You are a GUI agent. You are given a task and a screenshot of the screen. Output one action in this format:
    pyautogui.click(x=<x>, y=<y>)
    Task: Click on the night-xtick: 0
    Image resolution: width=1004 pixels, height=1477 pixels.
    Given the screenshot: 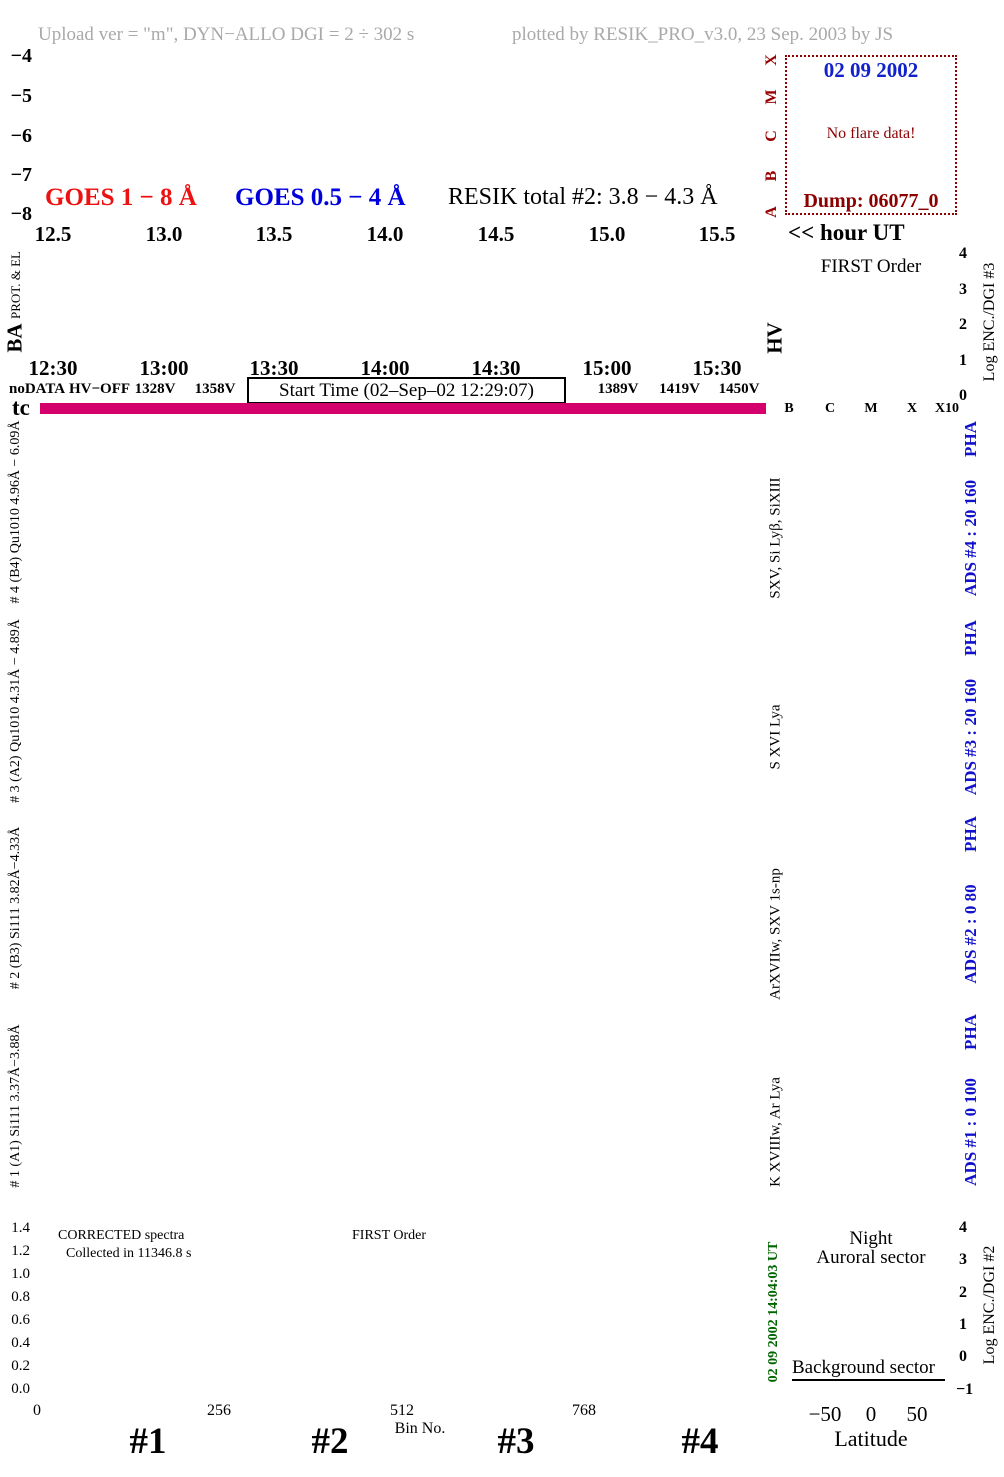 What is the action you would take?
    pyautogui.click(x=871, y=1414)
    